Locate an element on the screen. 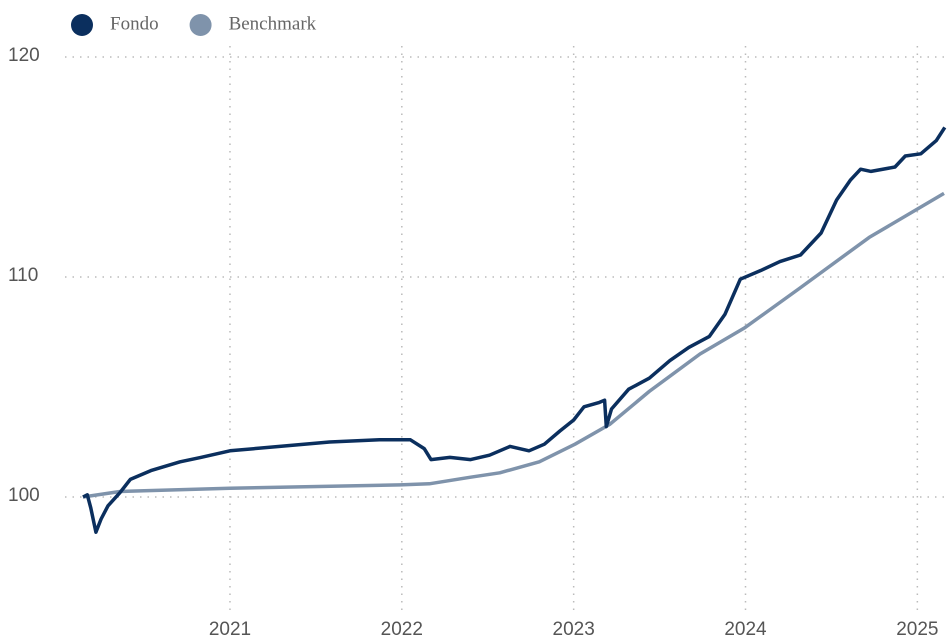  x-tick-label: 2022 is located at coordinates (402, 629).